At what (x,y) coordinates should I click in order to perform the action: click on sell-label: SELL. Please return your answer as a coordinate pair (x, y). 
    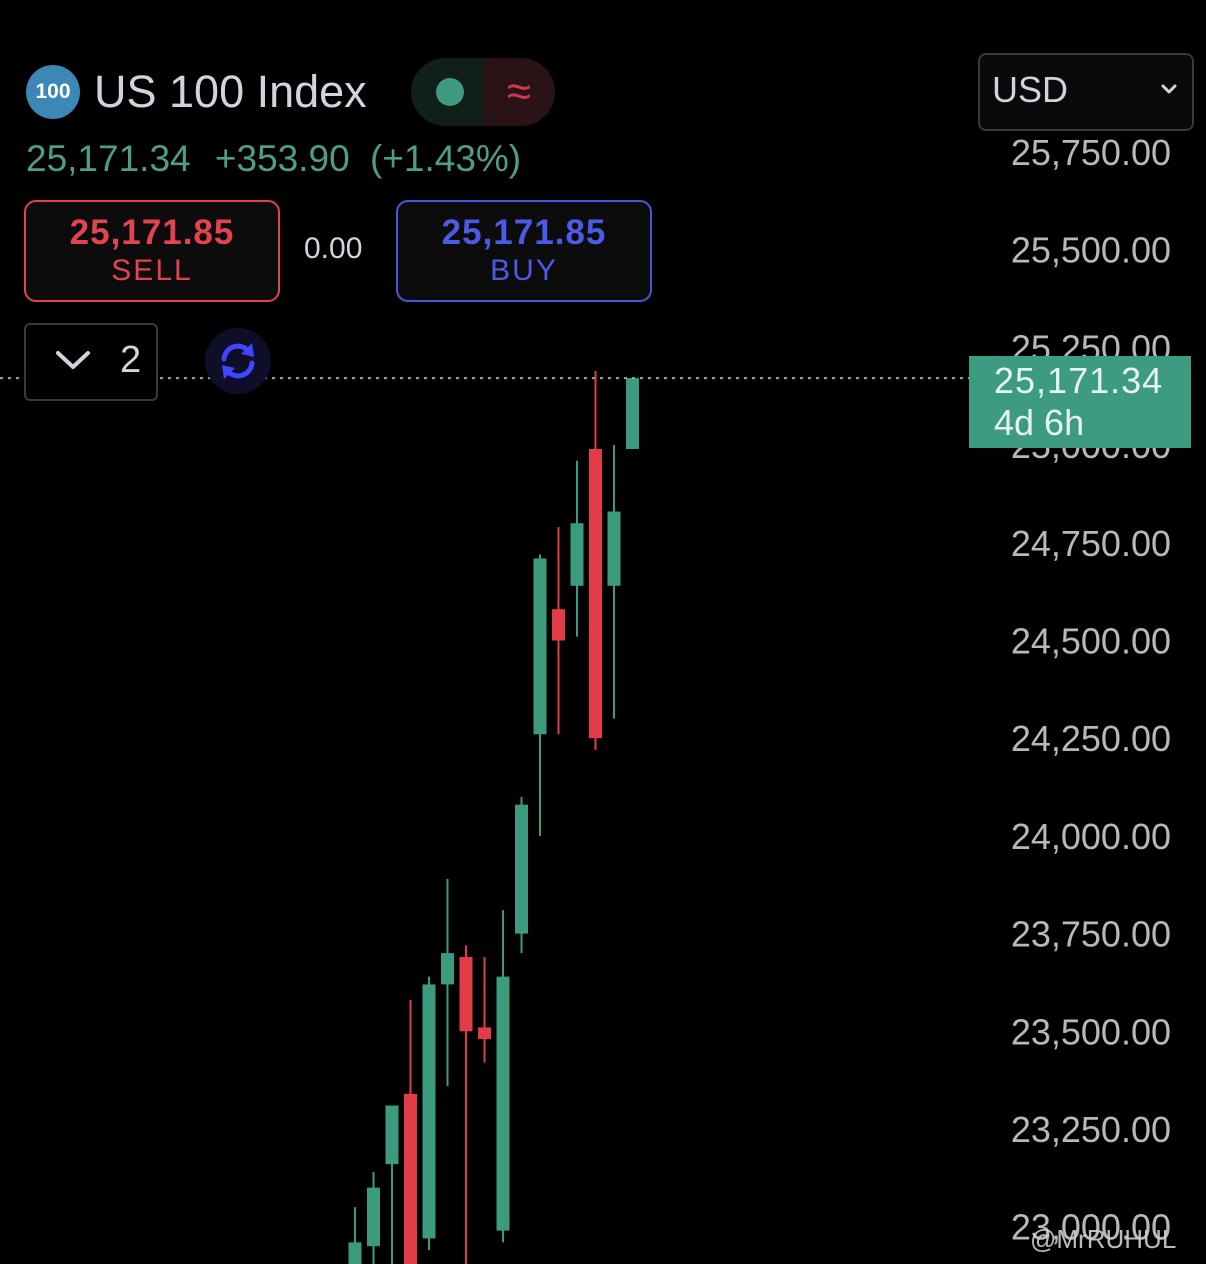
    Looking at the image, I should click on (152, 270).